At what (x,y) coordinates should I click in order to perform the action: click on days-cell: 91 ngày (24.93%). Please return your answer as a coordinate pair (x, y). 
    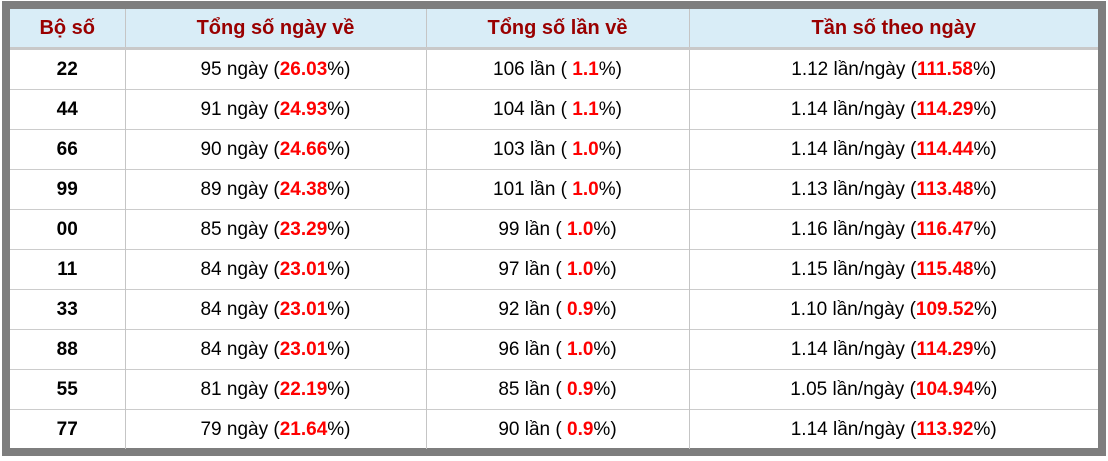
    Looking at the image, I should click on (275, 109).